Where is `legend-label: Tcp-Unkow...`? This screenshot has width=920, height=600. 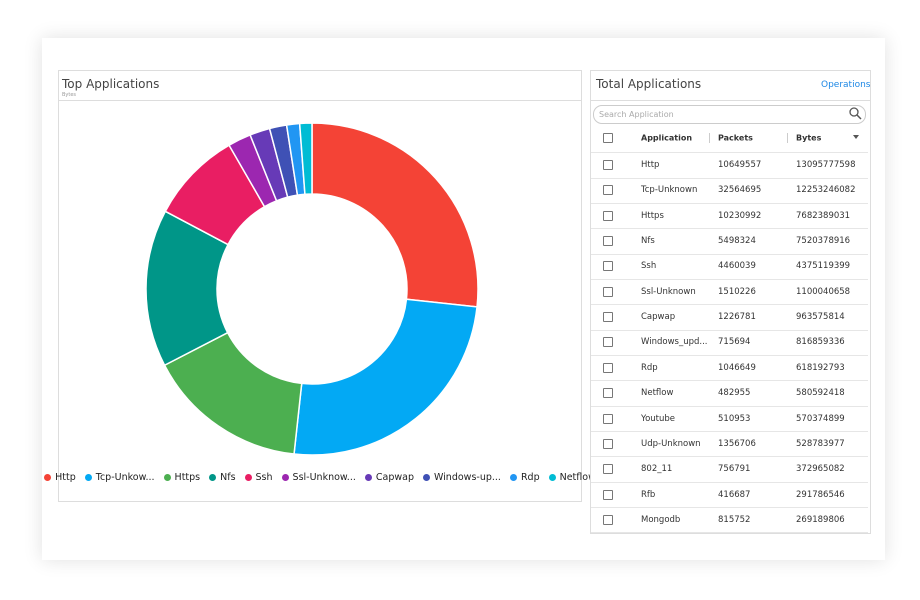
legend-label: Tcp-Unkow... is located at coordinates (125, 477).